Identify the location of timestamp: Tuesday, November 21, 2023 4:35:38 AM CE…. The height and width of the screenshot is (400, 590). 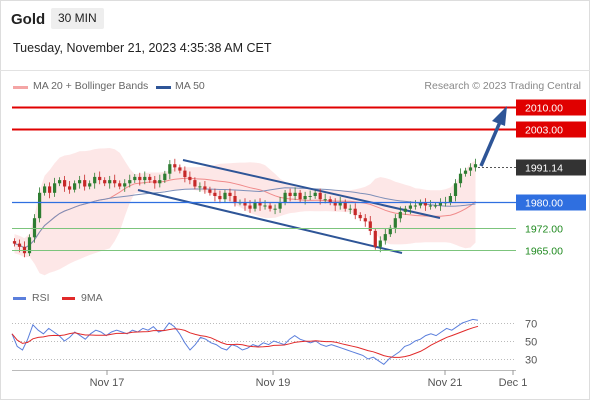
(142, 48).